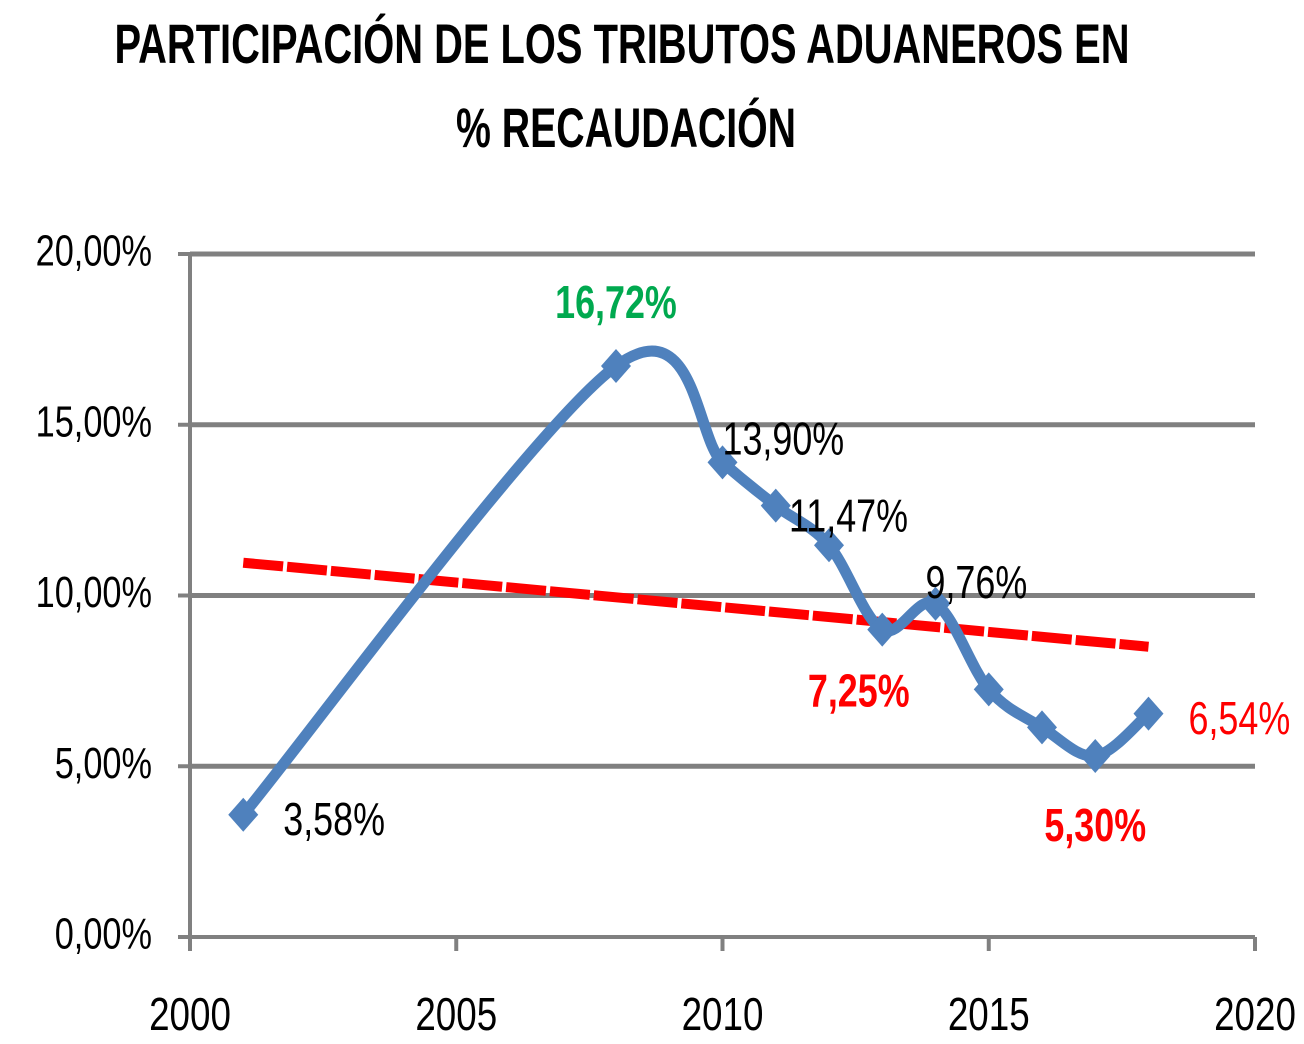 This screenshot has width=1304, height=1044. I want to click on chart-title: % RECAUDACIÓN, so click(626, 127).